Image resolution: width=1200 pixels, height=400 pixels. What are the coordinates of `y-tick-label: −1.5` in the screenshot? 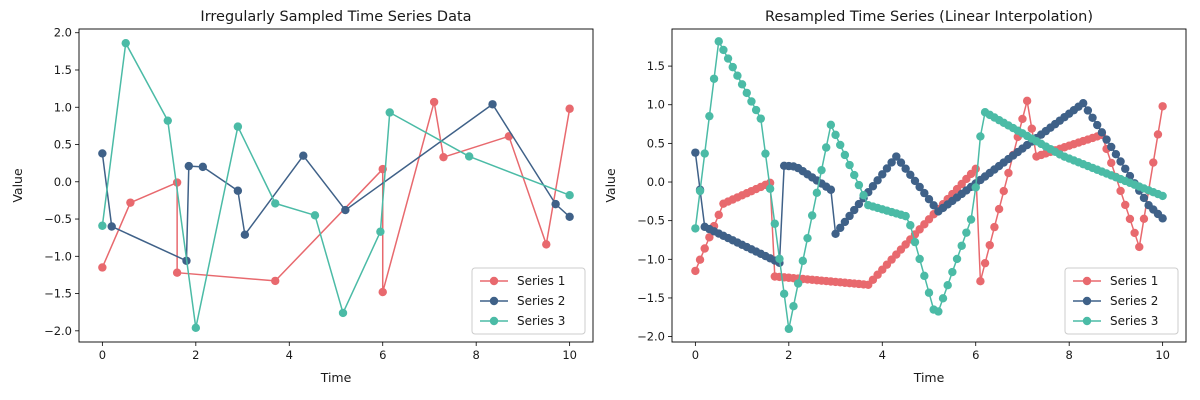 It's located at (651, 298).